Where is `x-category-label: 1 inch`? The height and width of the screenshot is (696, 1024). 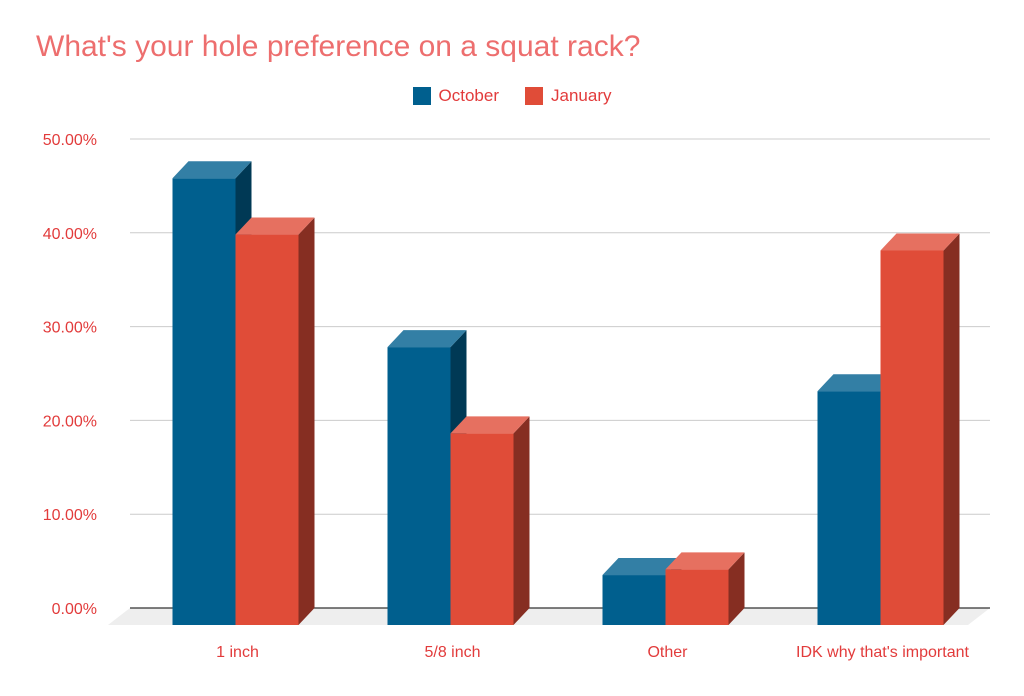 x-category-label: 1 inch is located at coordinates (237, 652).